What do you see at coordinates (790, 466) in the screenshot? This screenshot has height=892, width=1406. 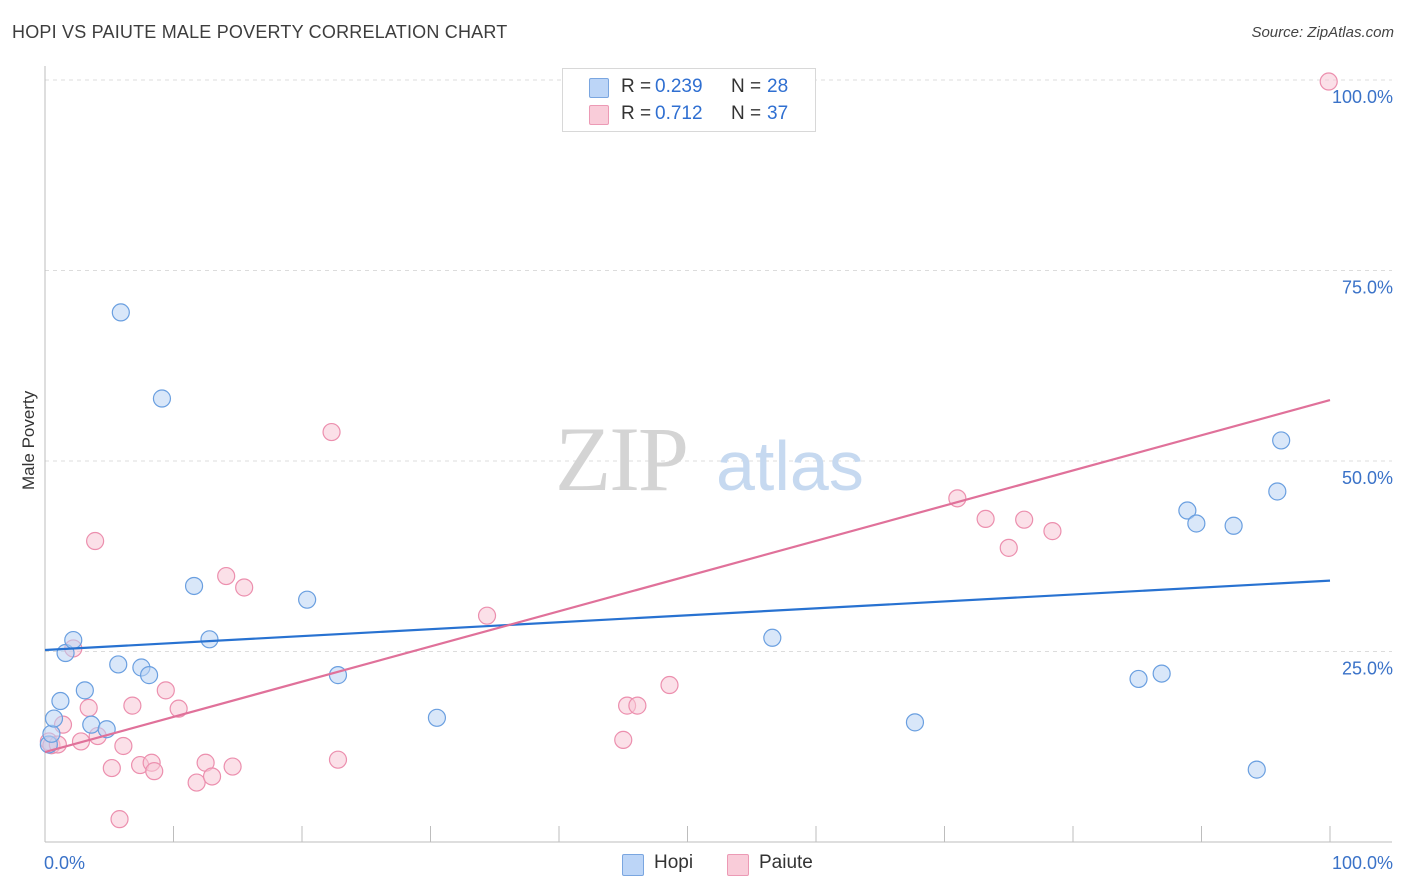 I see `watermark-atlas: atlas` at bounding box center [790, 466].